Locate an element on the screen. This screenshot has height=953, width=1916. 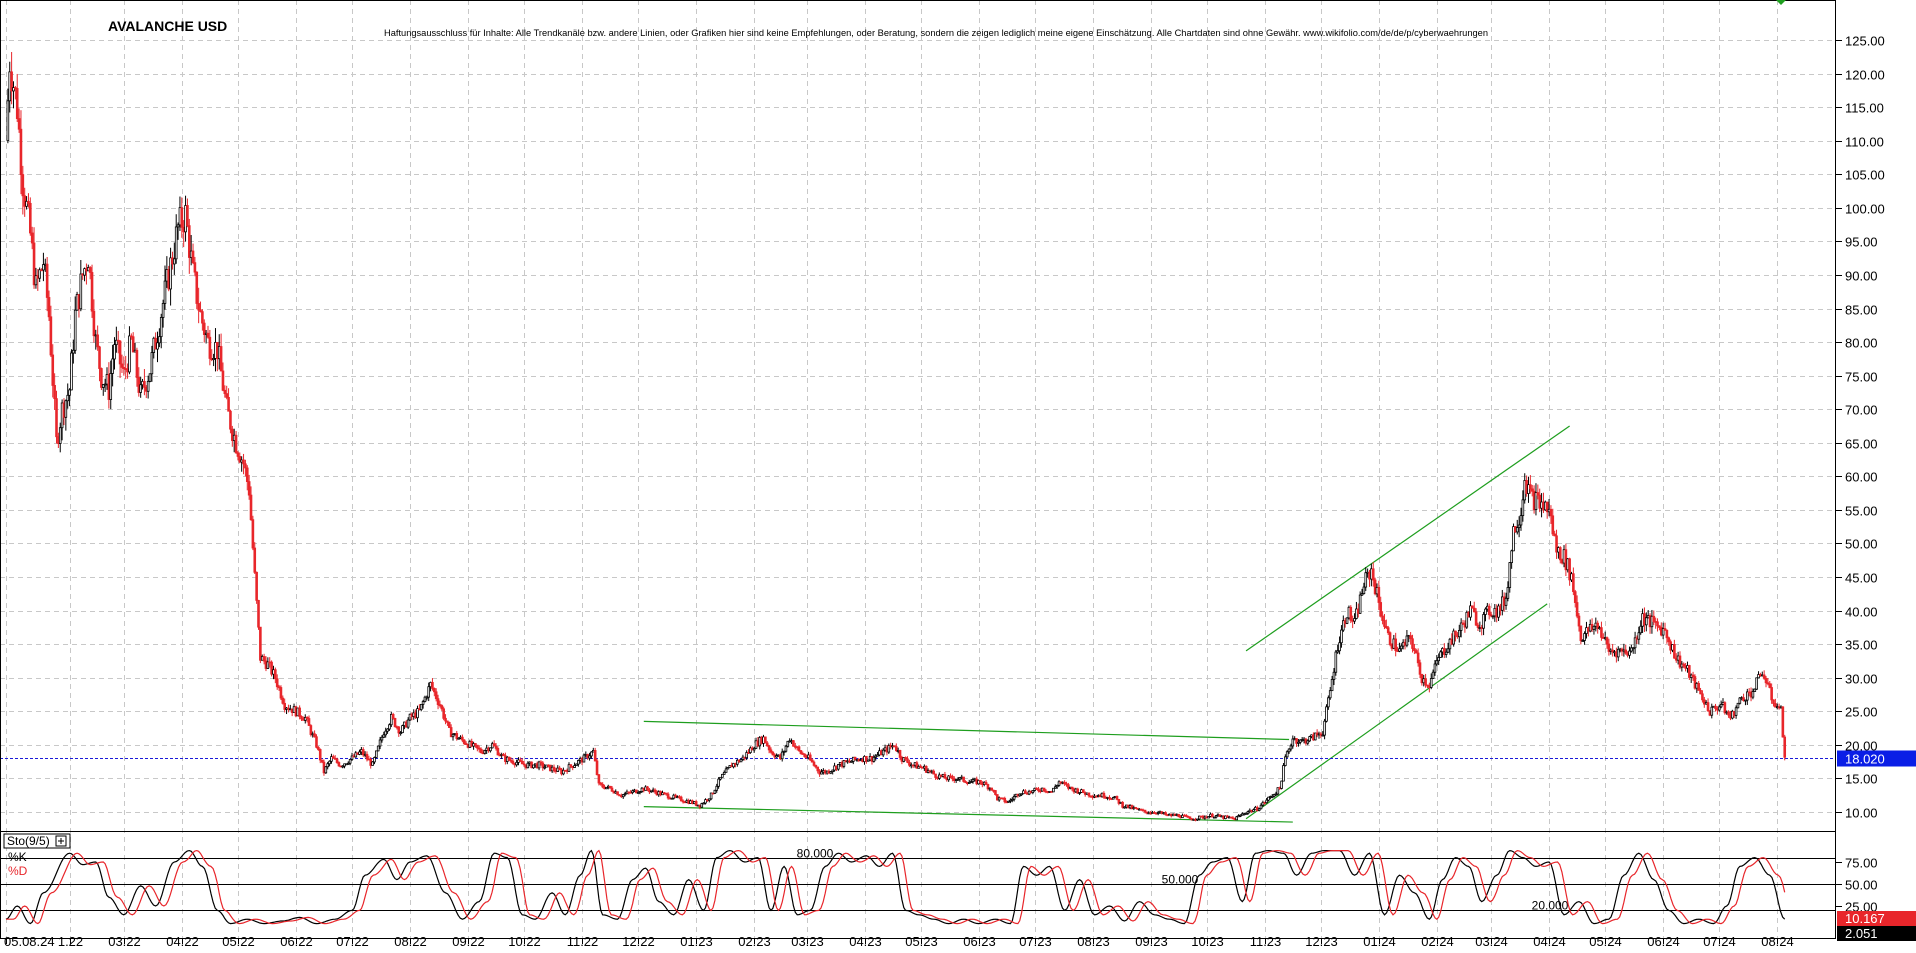
date-tick-label: 1.22 is located at coordinates (70, 941).